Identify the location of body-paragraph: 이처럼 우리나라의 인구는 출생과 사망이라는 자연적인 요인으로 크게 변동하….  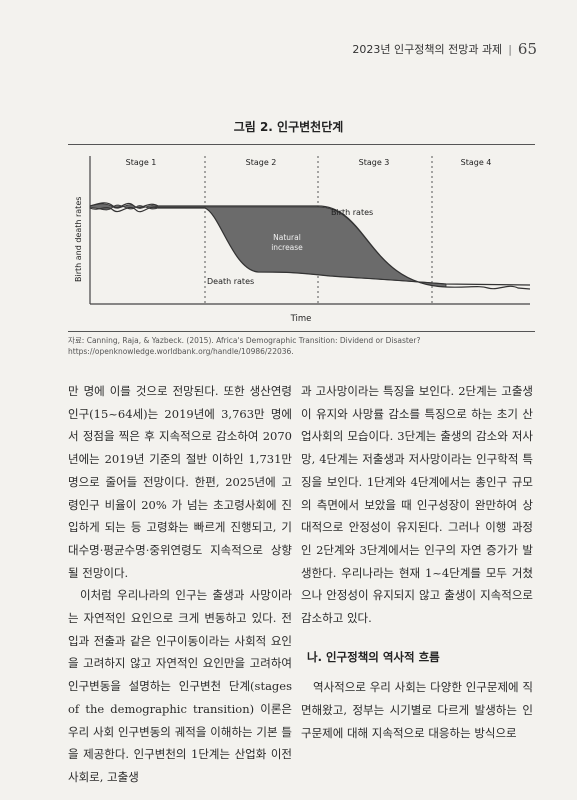
(180, 686).